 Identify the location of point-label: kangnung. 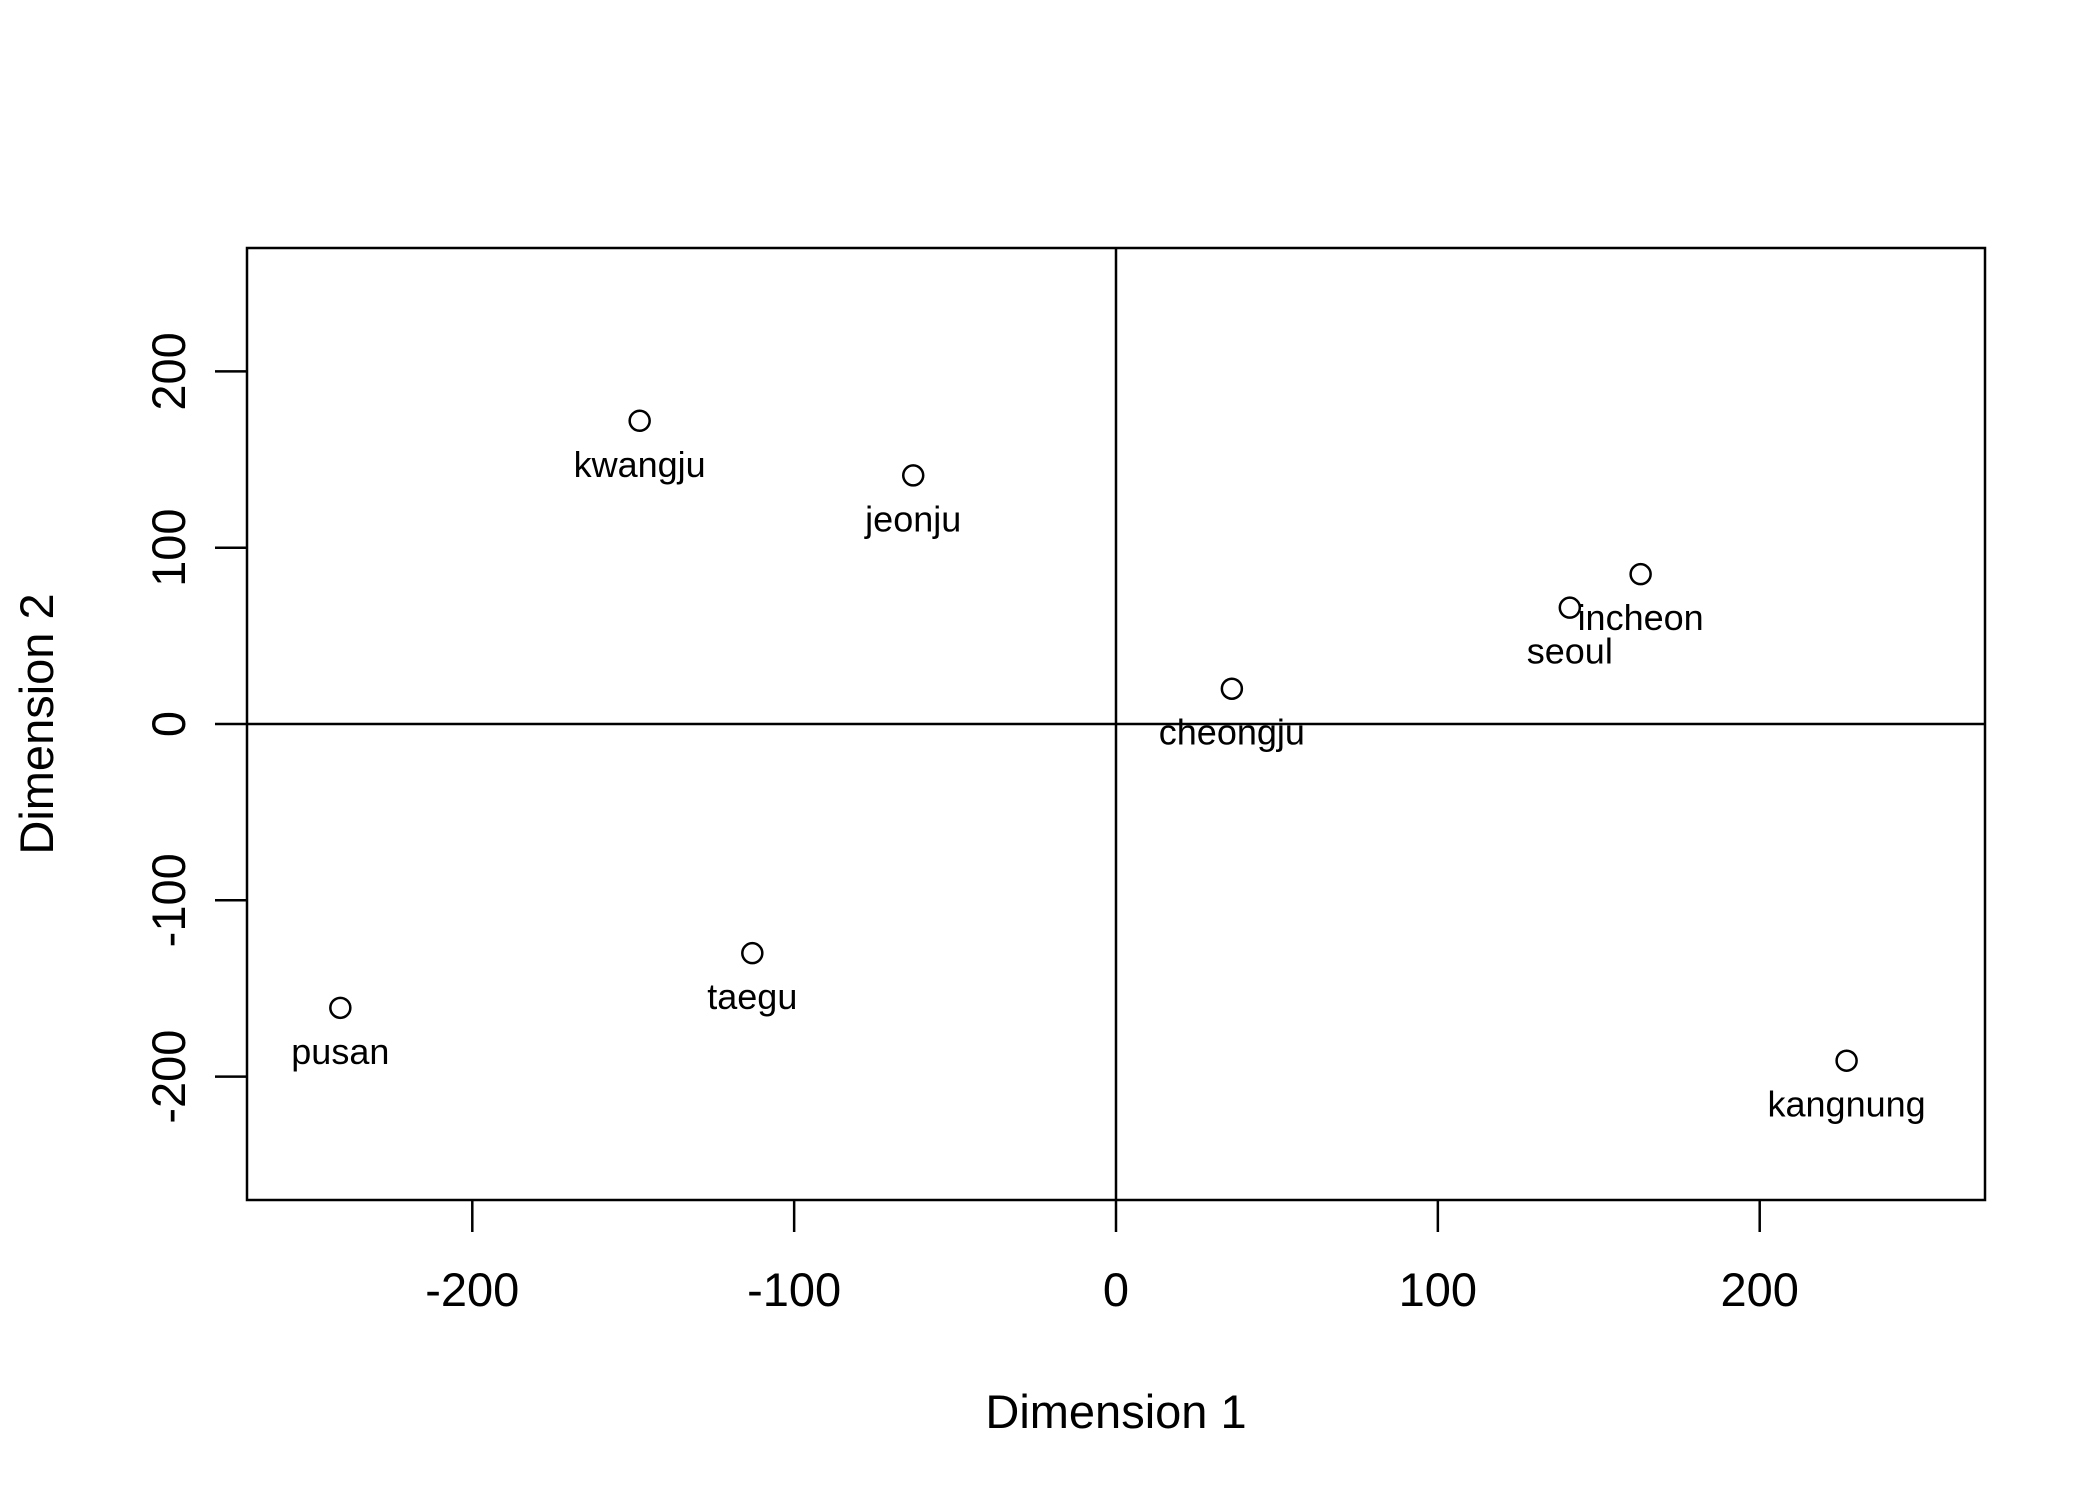
(1847, 1104).